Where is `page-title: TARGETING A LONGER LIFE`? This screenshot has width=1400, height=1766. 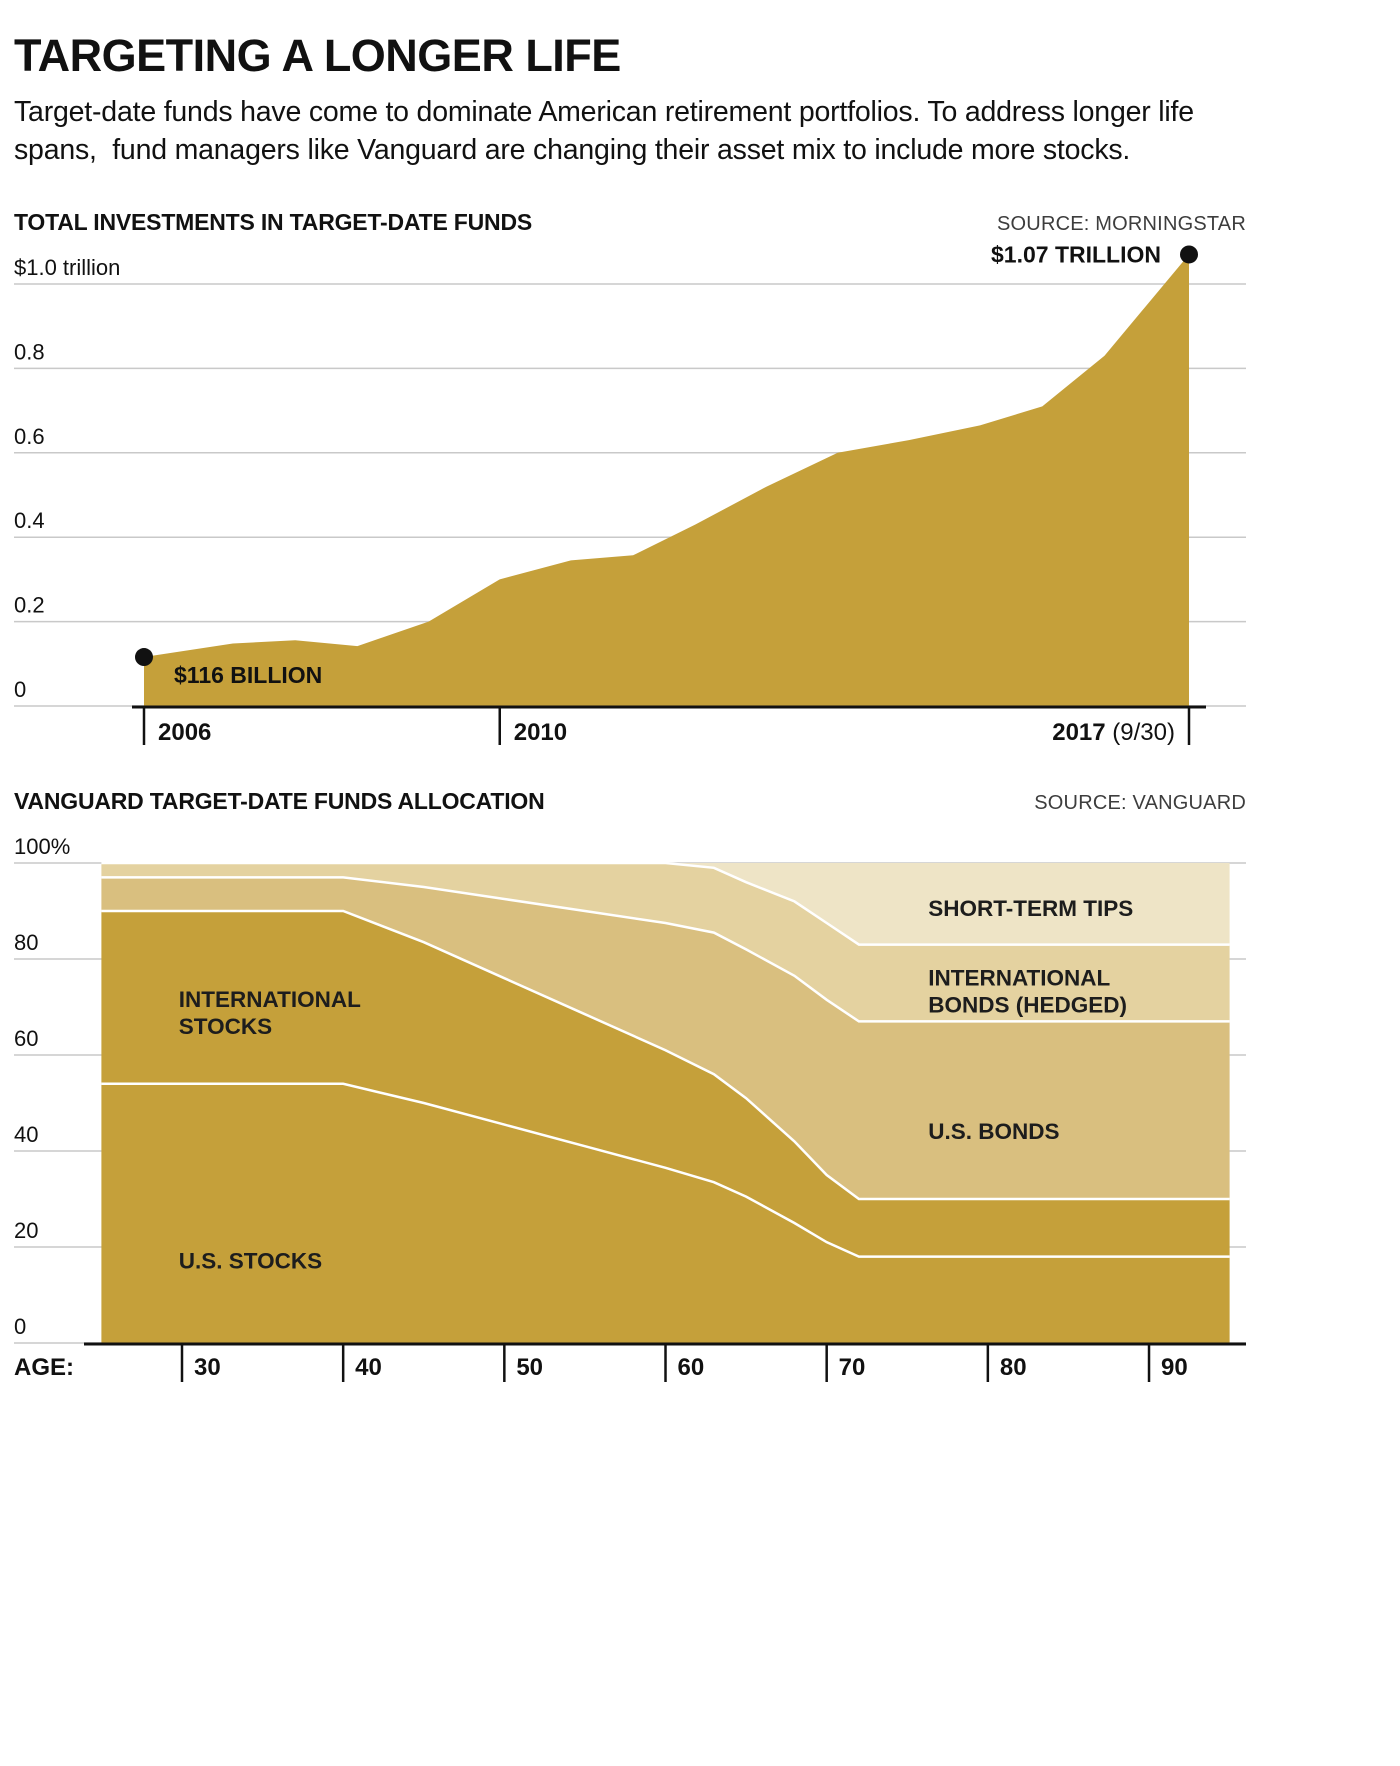
page-title: TARGETING A LONGER LIFE is located at coordinates (317, 55).